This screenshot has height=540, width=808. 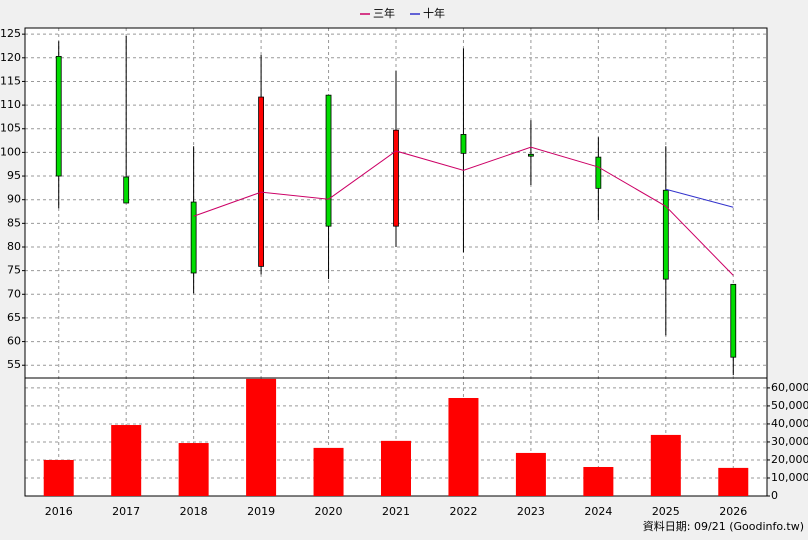 I want to click on y-tick-label: 70, so click(x=14, y=293).